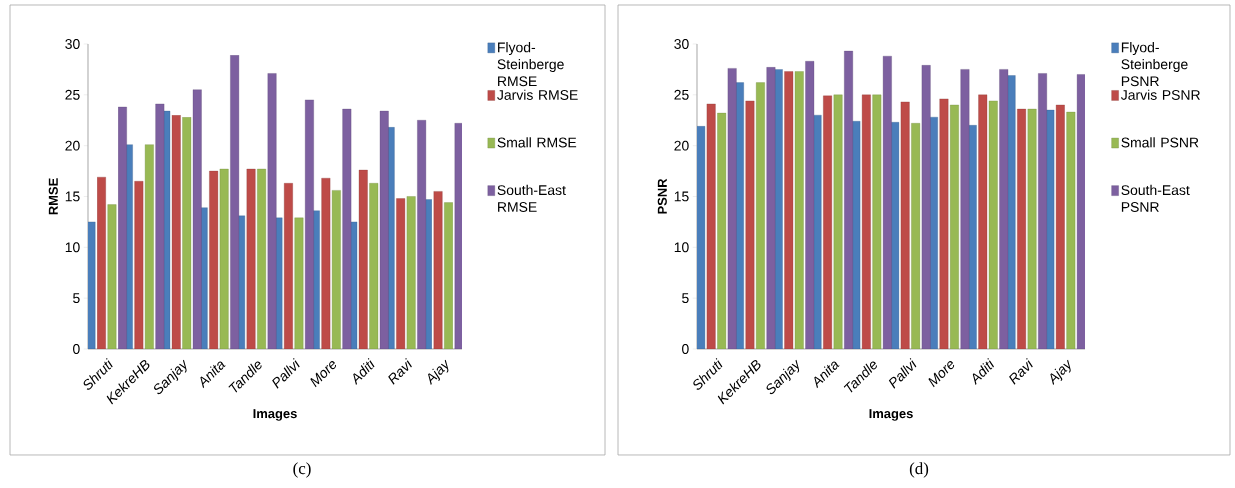 This screenshot has width=1235, height=488. What do you see at coordinates (919, 470) in the screenshot?
I see `text: (d)` at bounding box center [919, 470].